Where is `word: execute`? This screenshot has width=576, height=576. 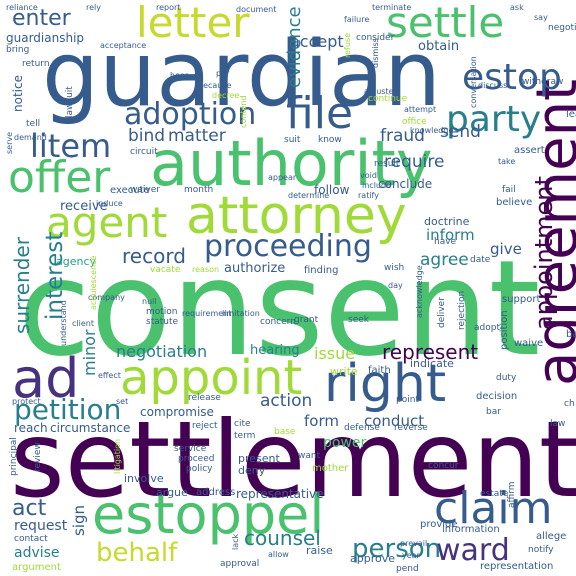
word: execute is located at coordinates (130, 190).